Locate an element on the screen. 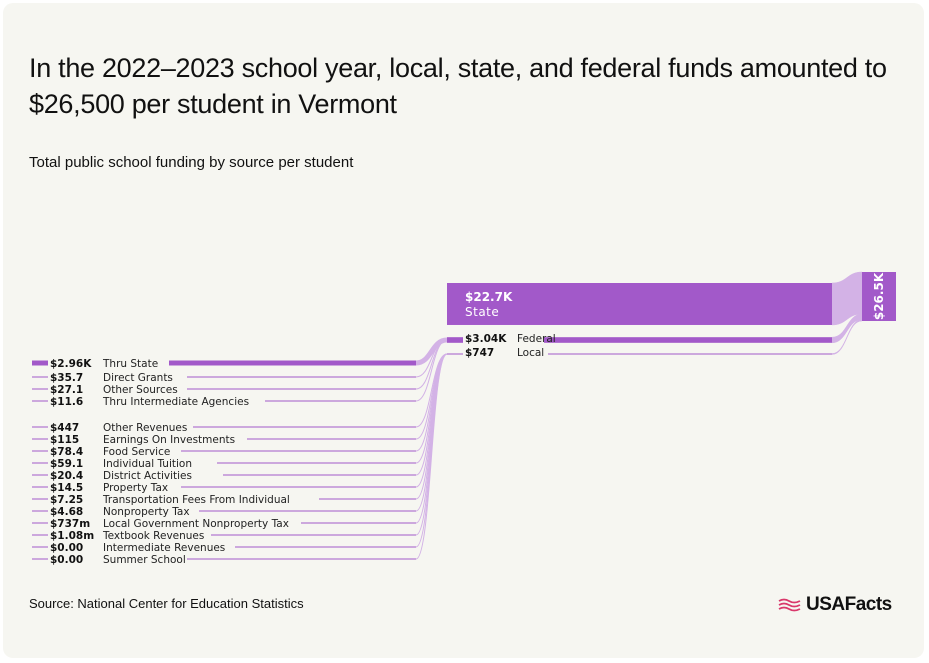 This screenshot has height=663, width=929. federal-bar is located at coordinates (688, 340).